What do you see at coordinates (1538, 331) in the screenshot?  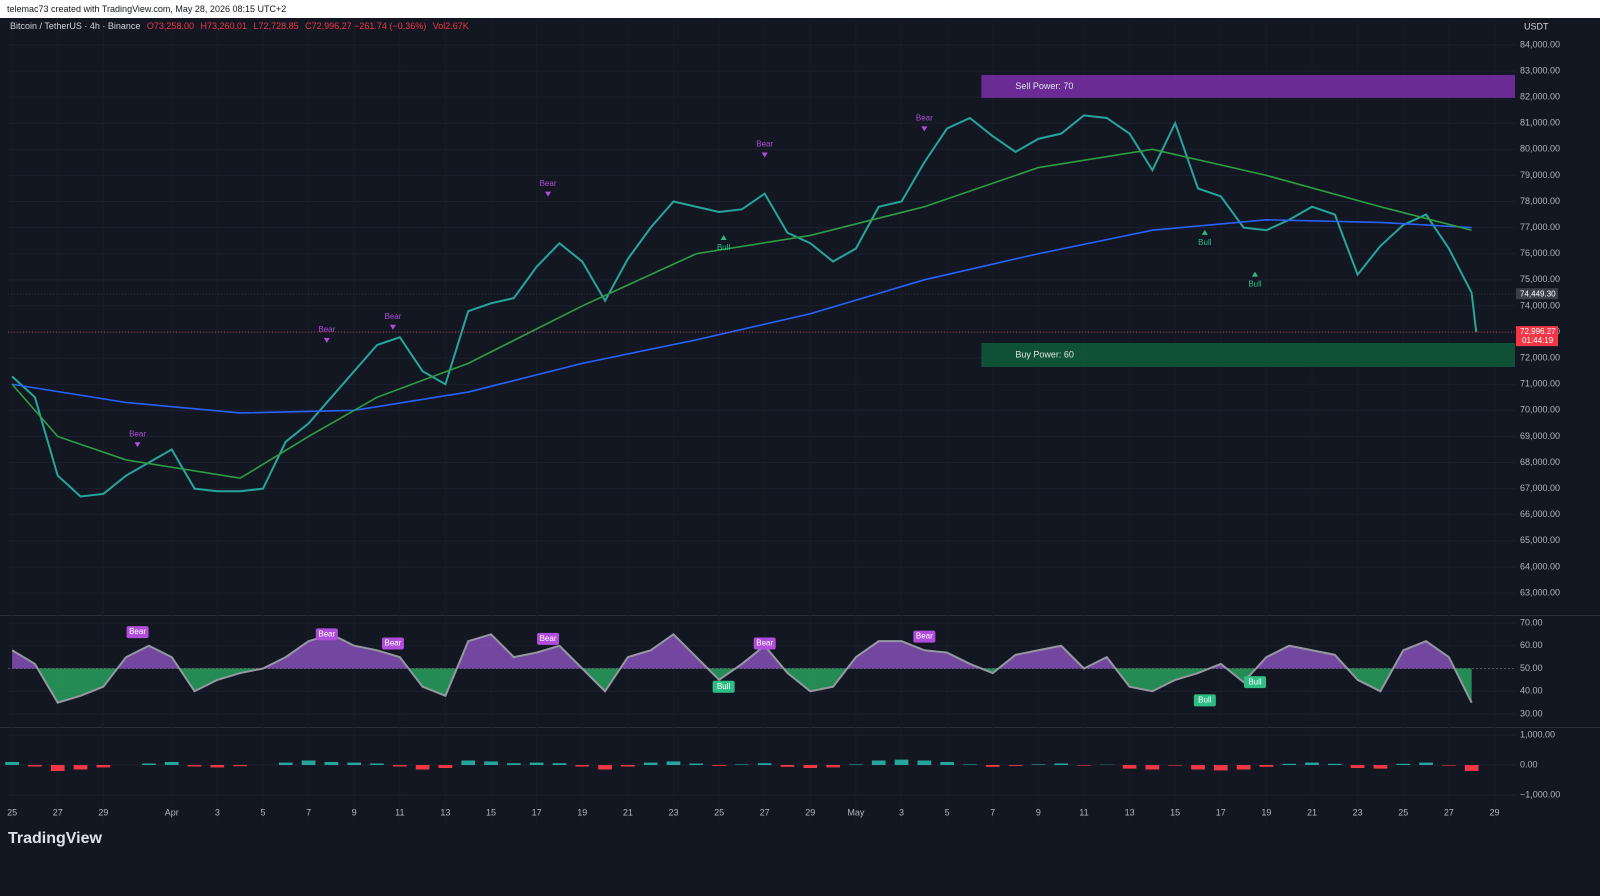 I see `price-tag-label: 72,996.27` at bounding box center [1538, 331].